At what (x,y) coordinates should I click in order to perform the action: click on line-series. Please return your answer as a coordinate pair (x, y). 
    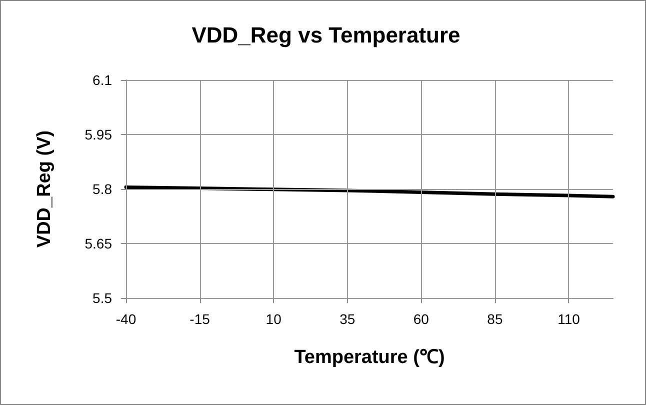
    Looking at the image, I should click on (369, 191).